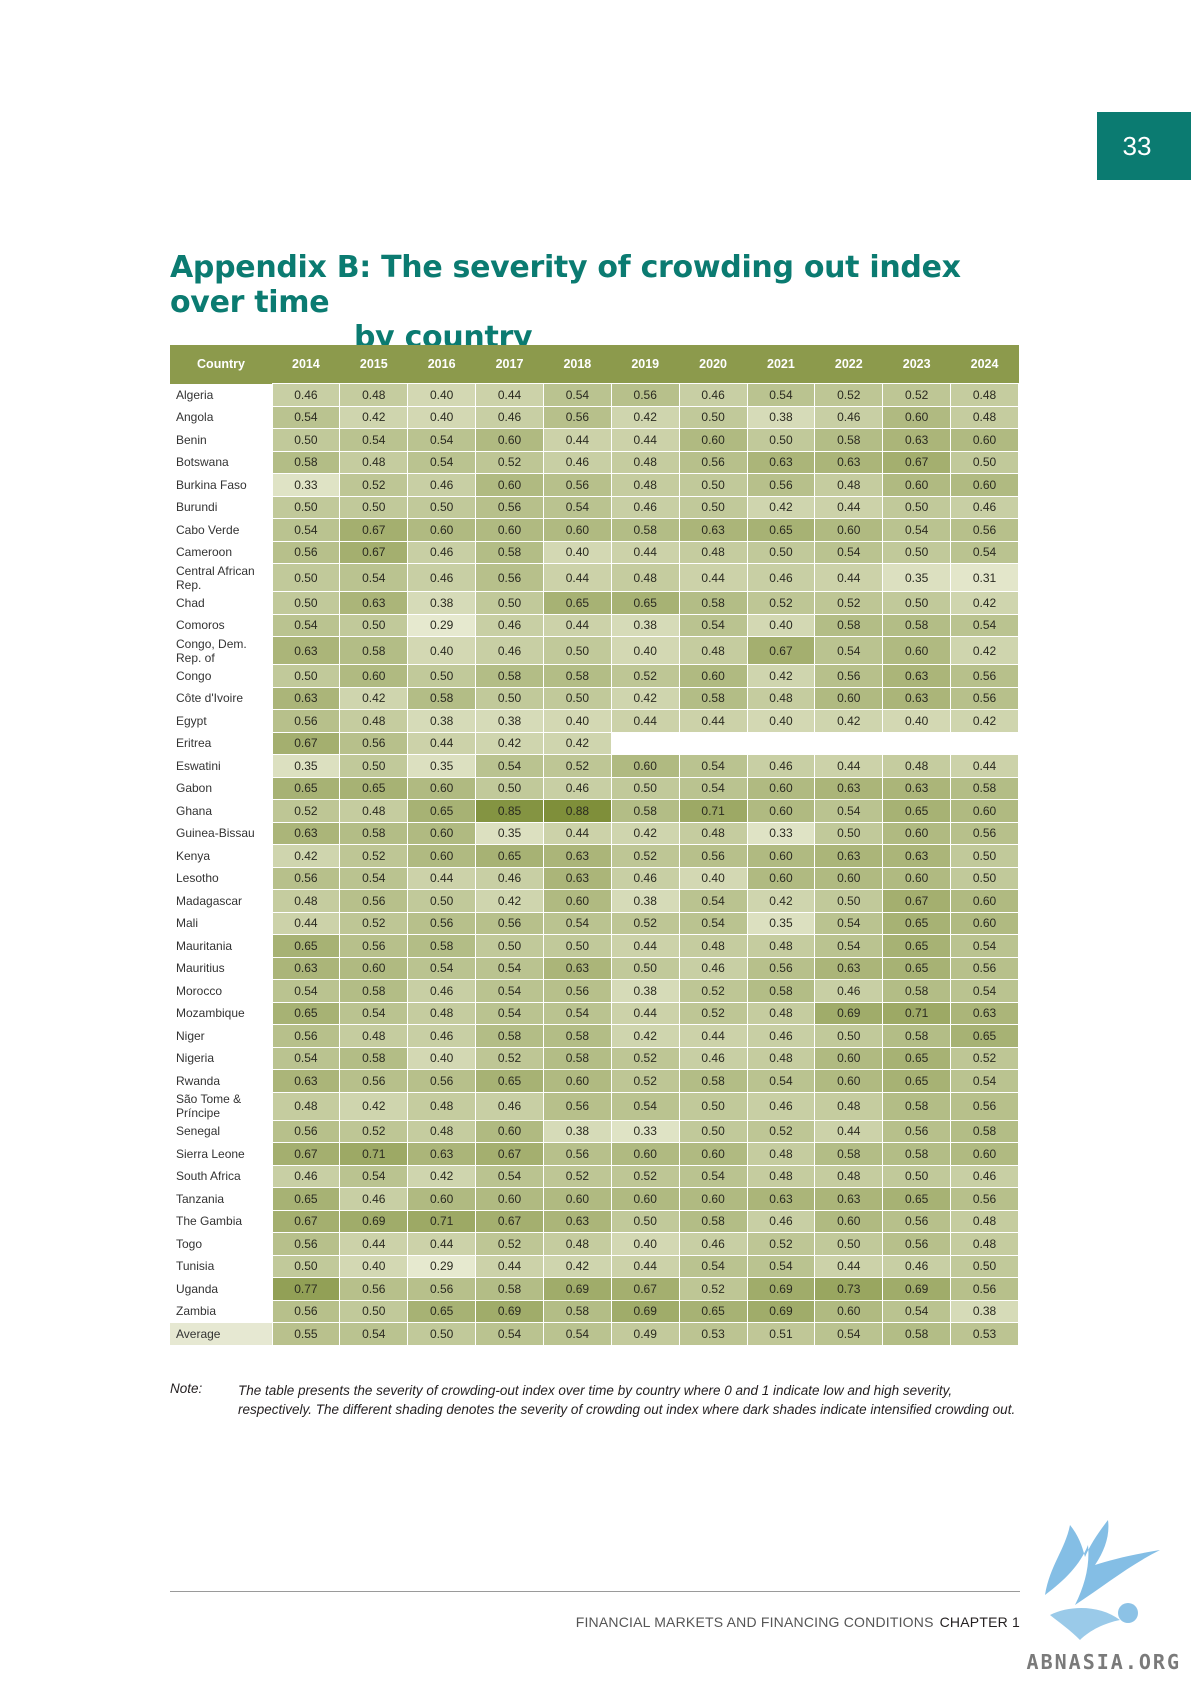 This screenshot has height=1684, width=1191. What do you see at coordinates (306, 485) in the screenshot?
I see `index-value-cell: 0.33` at bounding box center [306, 485].